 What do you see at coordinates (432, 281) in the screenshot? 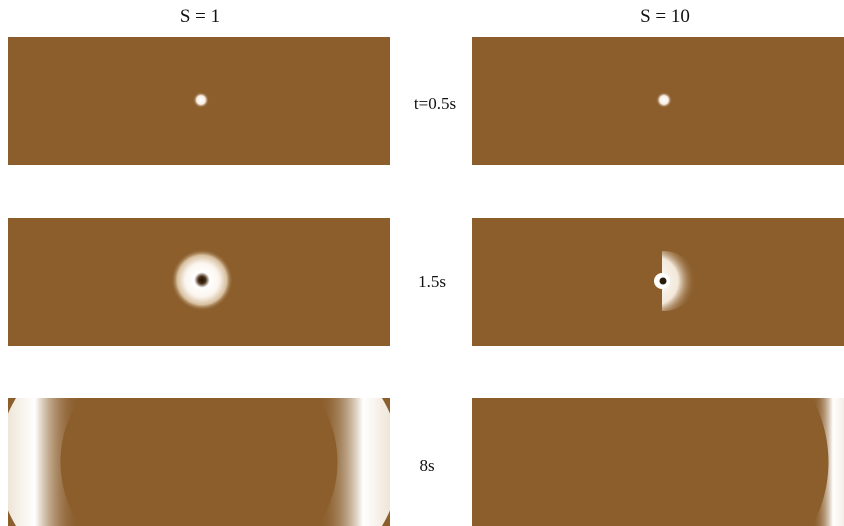
I see `row-label-t15: 1.5s` at bounding box center [432, 281].